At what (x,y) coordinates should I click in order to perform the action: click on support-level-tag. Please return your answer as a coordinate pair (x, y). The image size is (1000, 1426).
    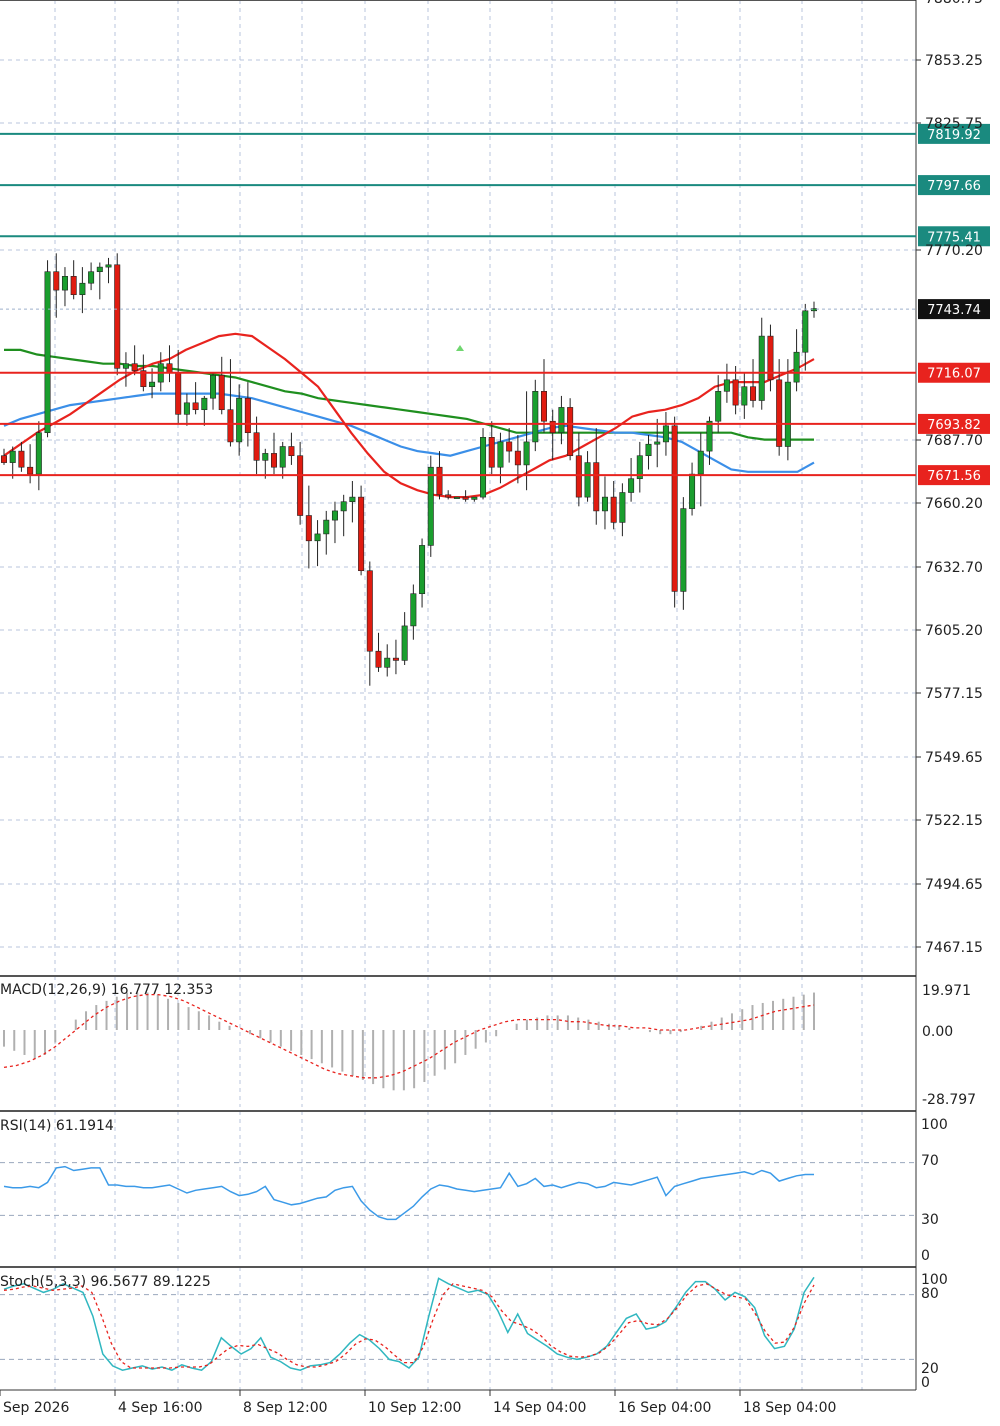
    Looking at the image, I should click on (954, 475).